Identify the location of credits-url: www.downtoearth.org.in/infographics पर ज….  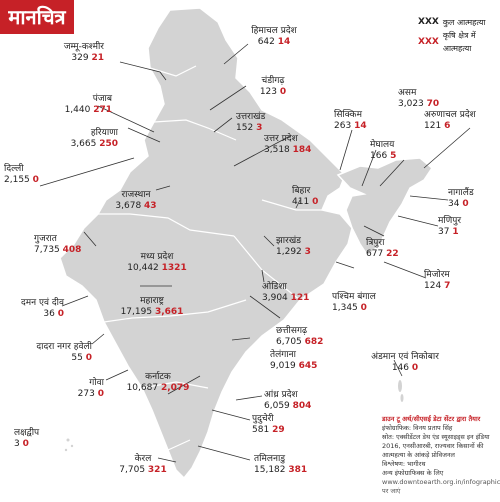
(441, 486).